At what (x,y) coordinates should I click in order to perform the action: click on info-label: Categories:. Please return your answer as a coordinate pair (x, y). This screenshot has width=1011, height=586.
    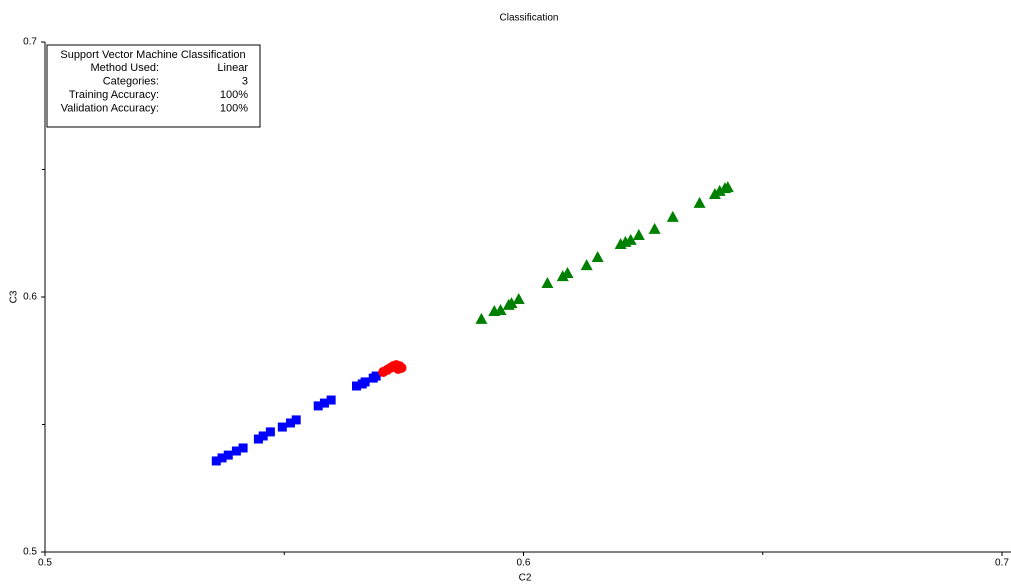
    Looking at the image, I should click on (131, 81).